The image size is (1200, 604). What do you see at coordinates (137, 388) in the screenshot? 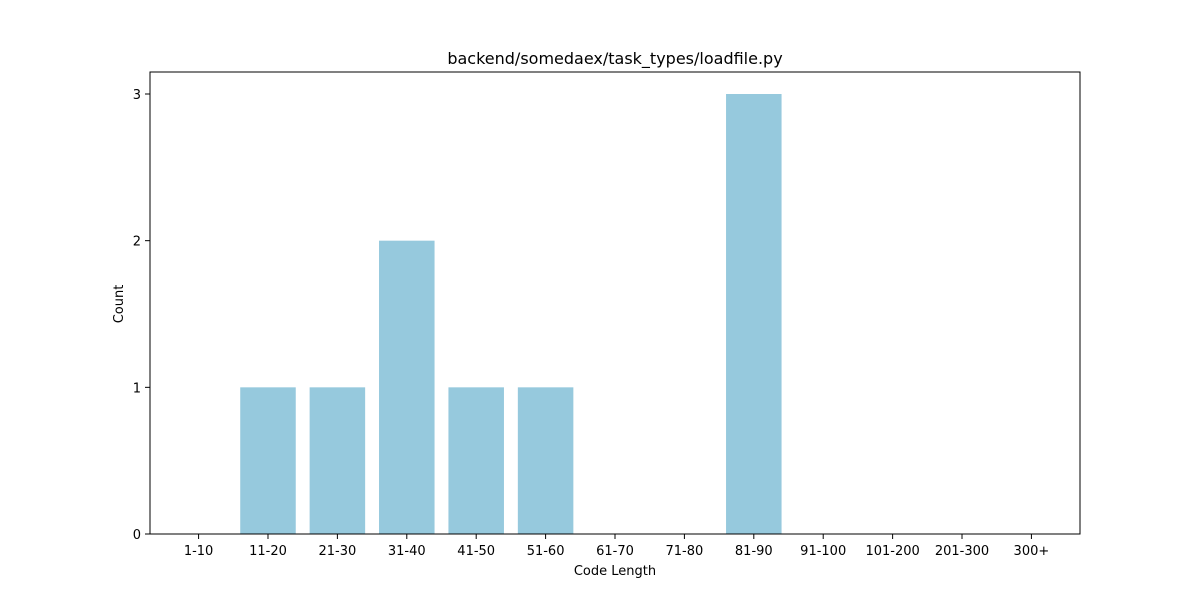
I see `y-tick-label: 1` at bounding box center [137, 388].